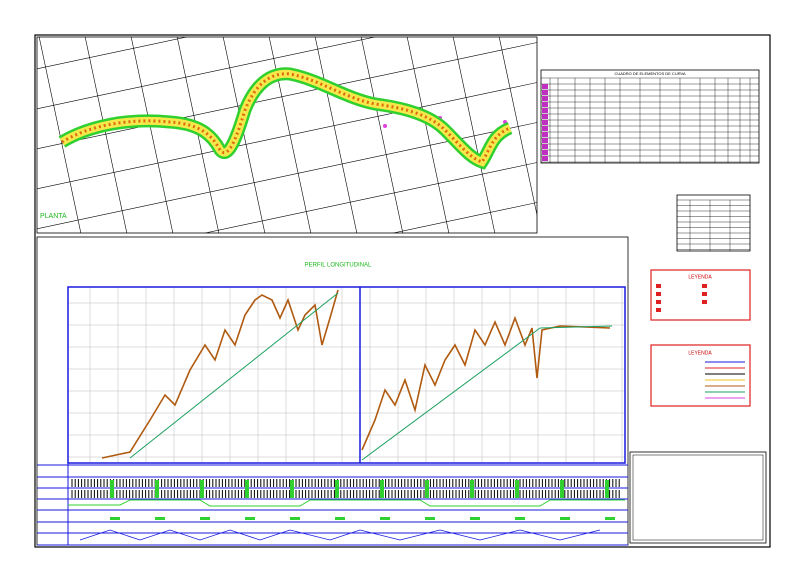  Describe the element at coordinates (346, 503) in the screenshot. I see `alignment-band` at that location.